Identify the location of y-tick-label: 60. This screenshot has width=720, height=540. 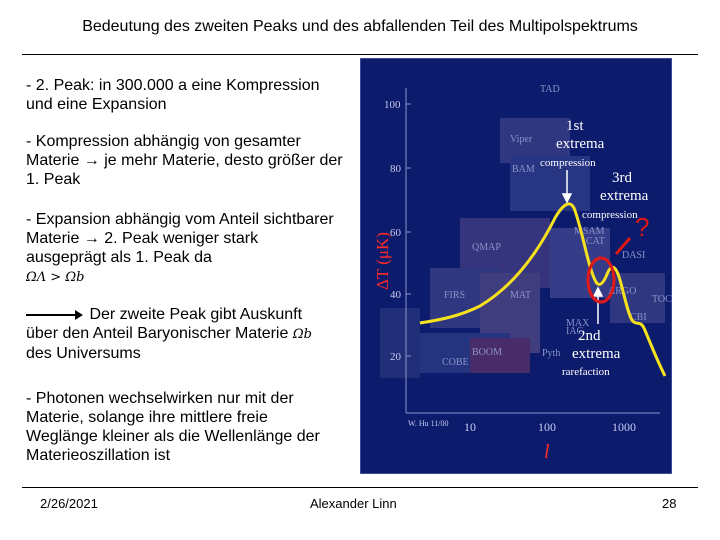
(396, 233).